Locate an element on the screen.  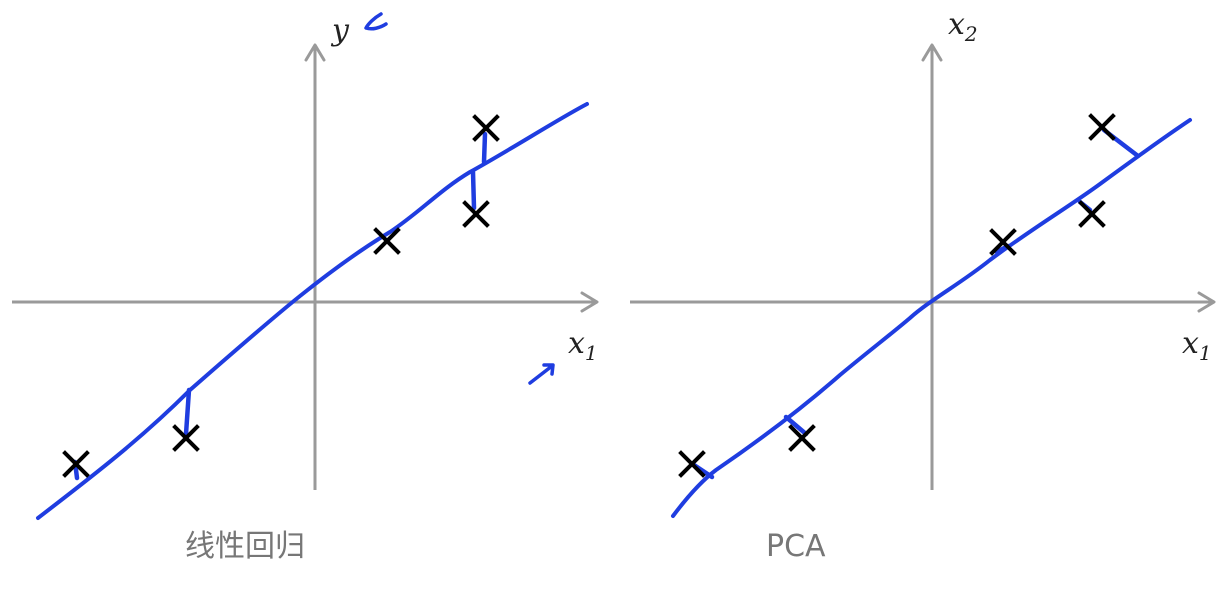
y-axis-arrow-right is located at coordinates (932, 52).